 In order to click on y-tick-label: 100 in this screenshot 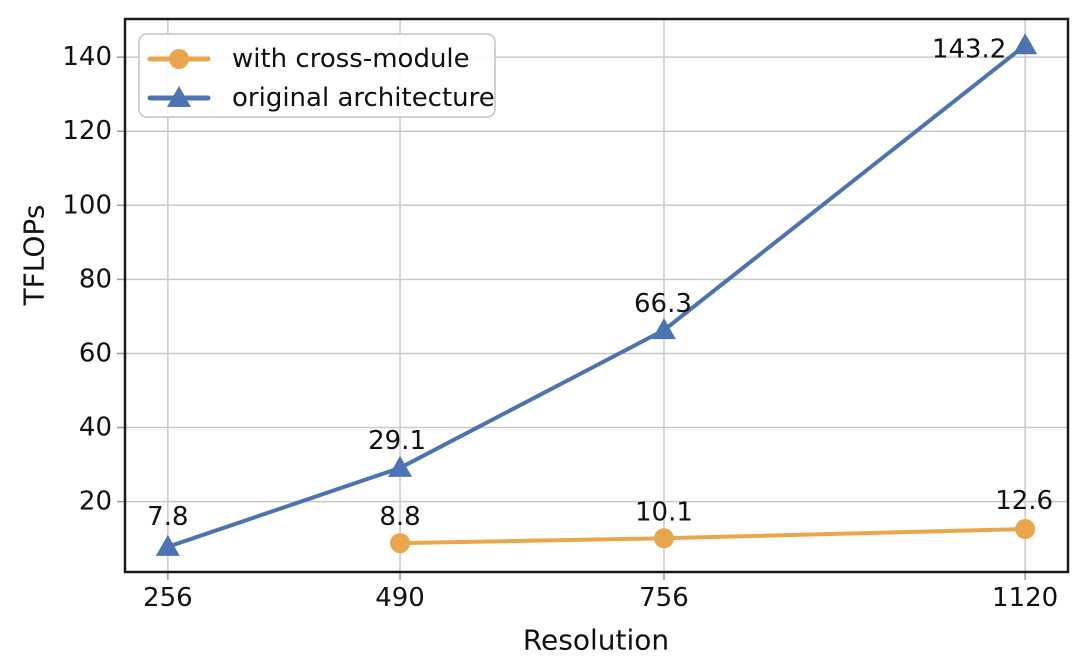, I will do `click(87, 205)`.